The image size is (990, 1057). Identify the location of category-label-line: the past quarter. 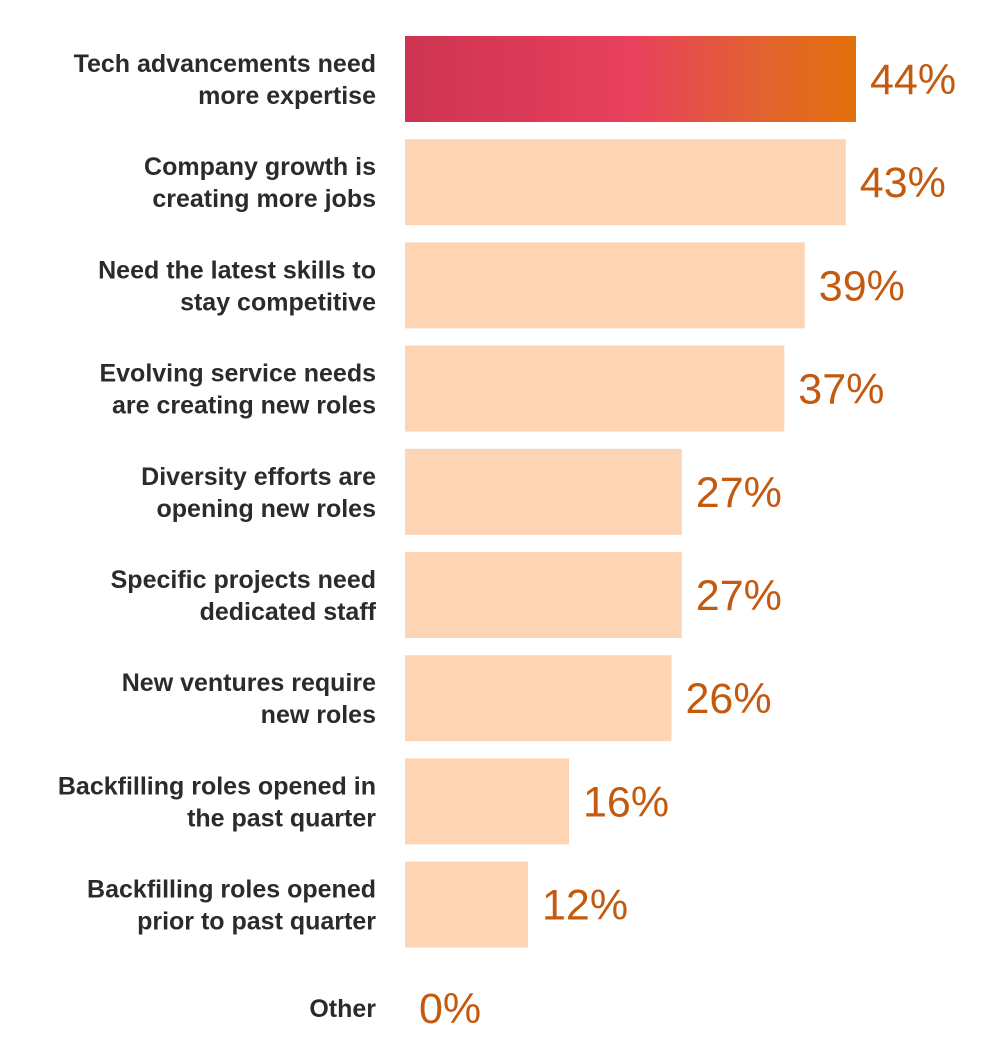
(281, 818).